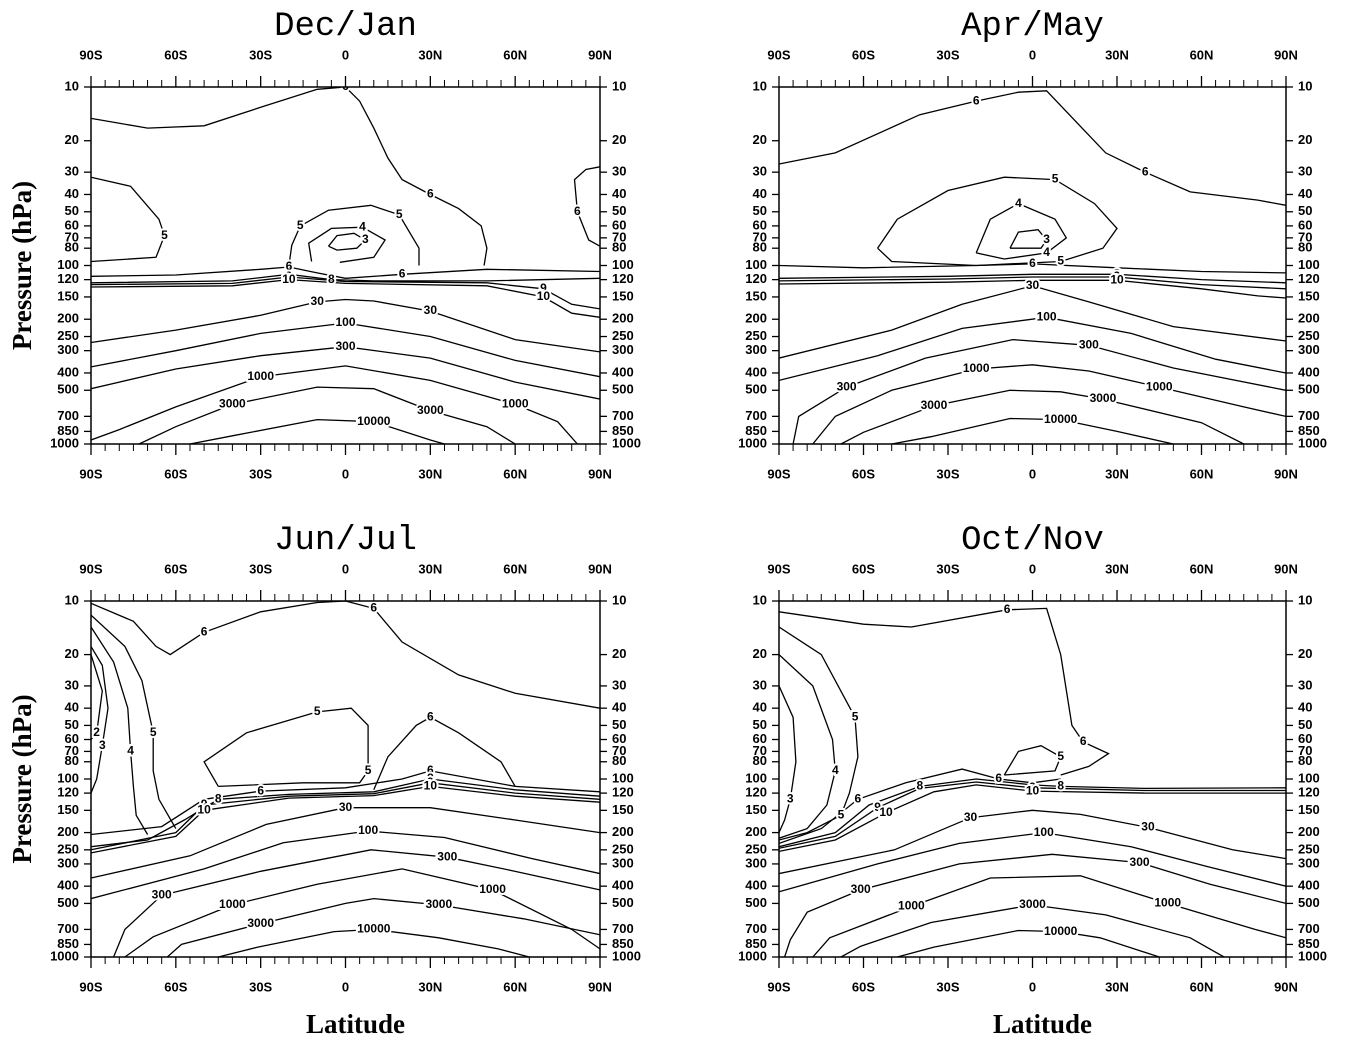 The height and width of the screenshot is (1042, 1349). I want to click on y-tick-label: 700, so click(68, 928).